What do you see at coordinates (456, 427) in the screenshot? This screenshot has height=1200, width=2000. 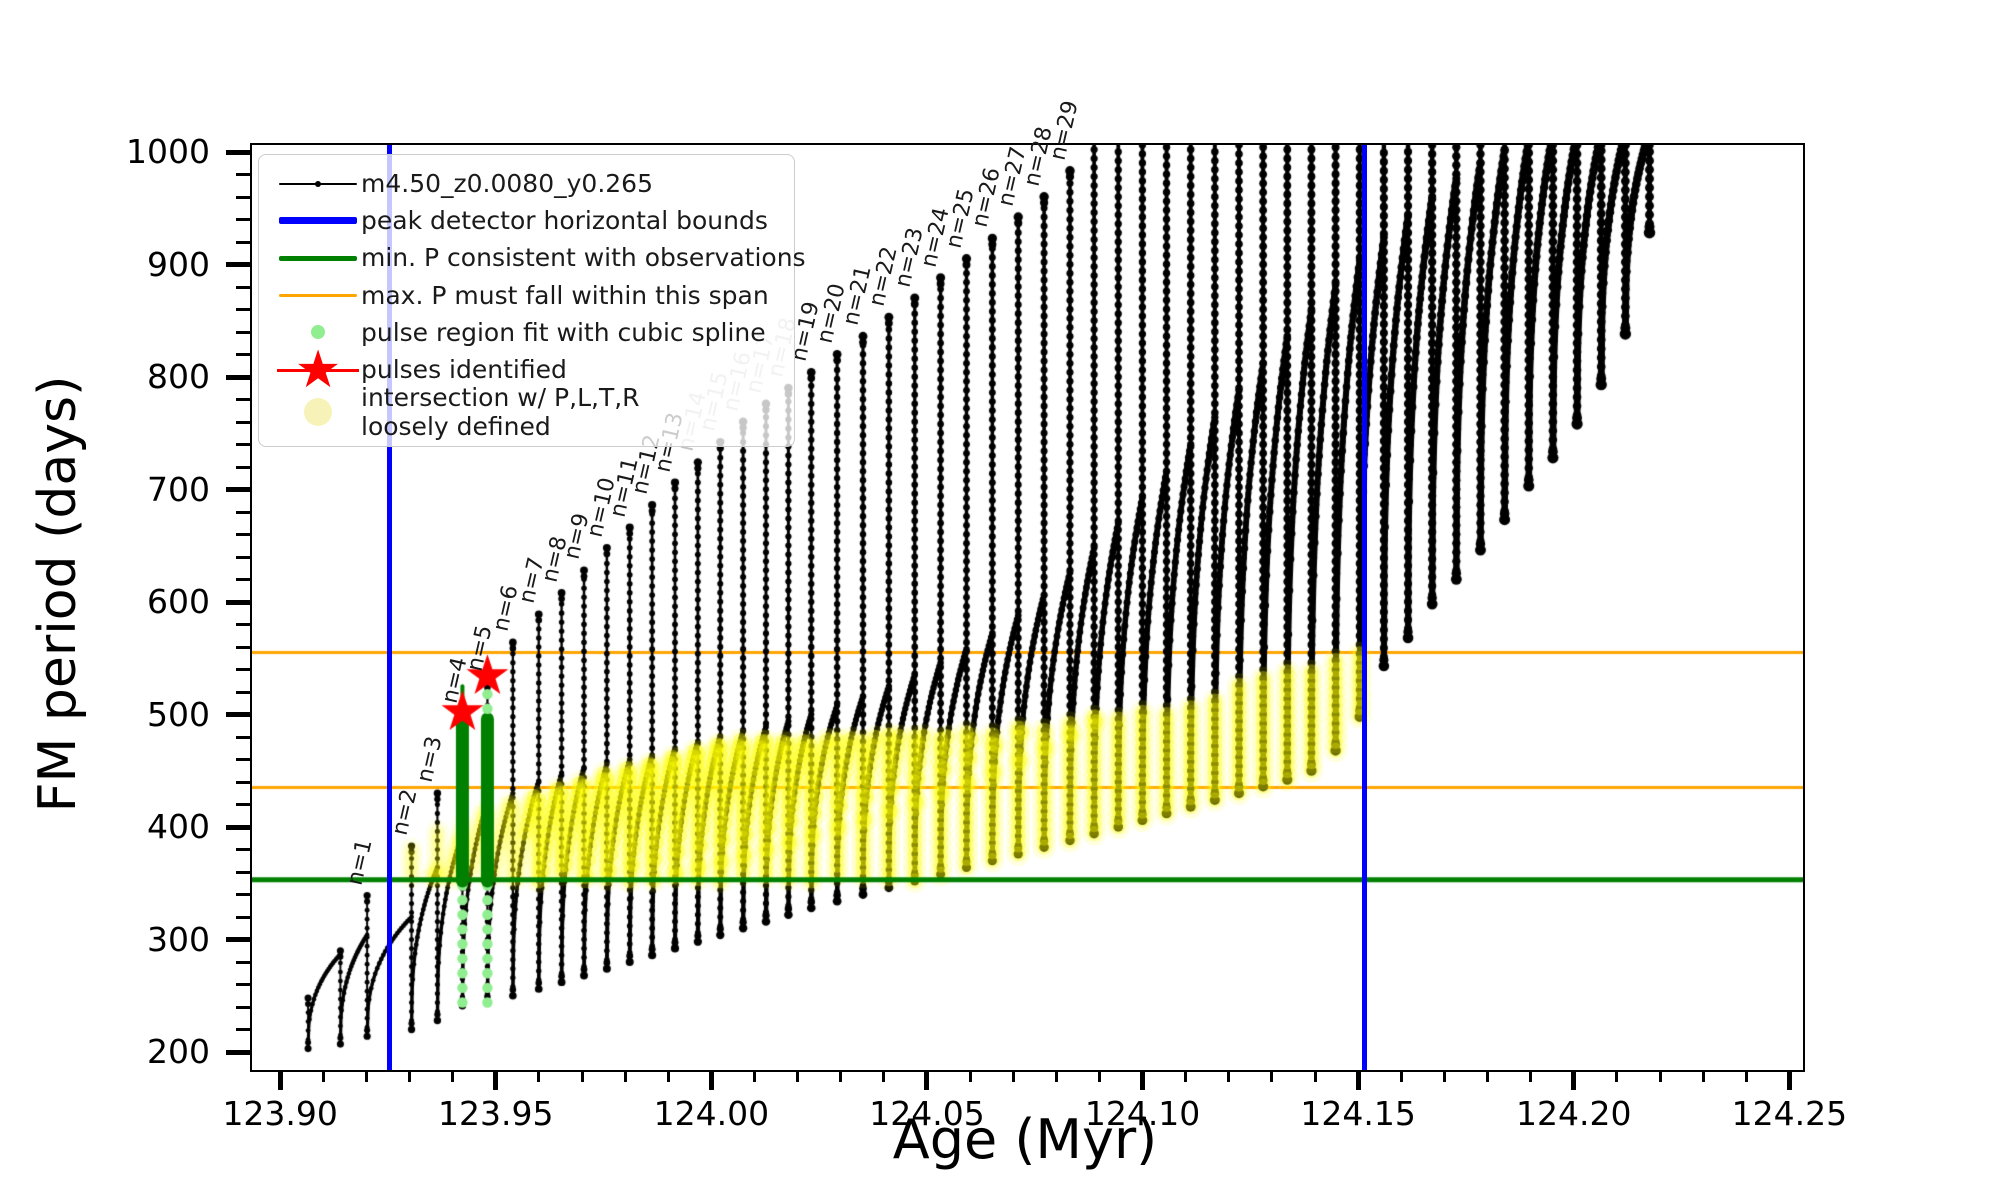 I see `legend-item-label-line2: loosely defined` at bounding box center [456, 427].